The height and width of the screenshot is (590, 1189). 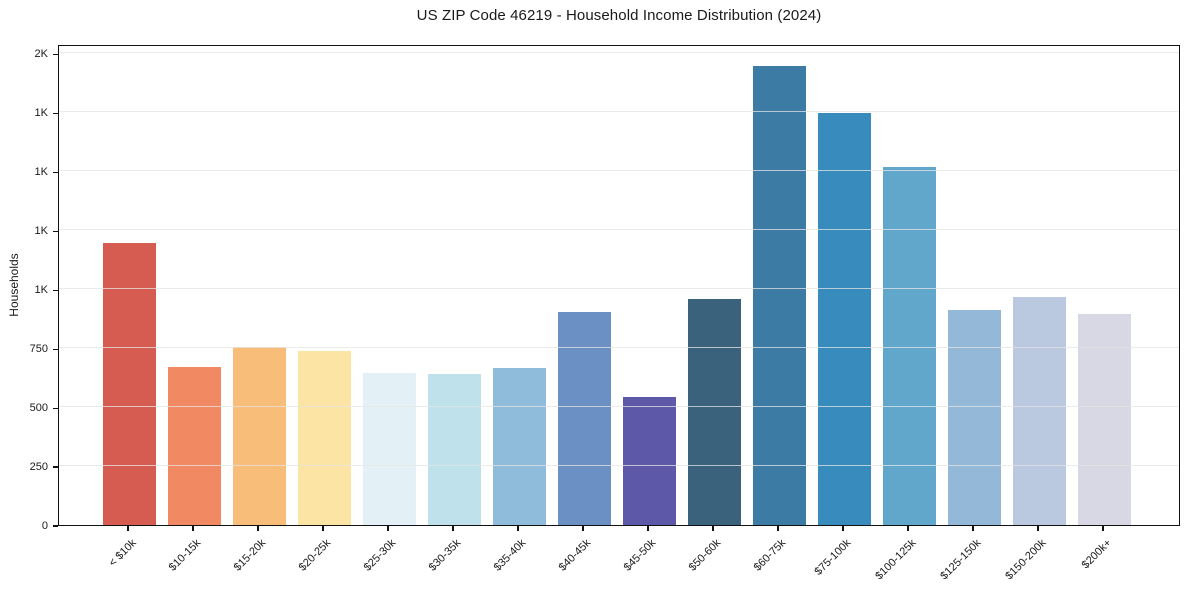 What do you see at coordinates (575, 555) in the screenshot?
I see `x-tick-label: $40-45k` at bounding box center [575, 555].